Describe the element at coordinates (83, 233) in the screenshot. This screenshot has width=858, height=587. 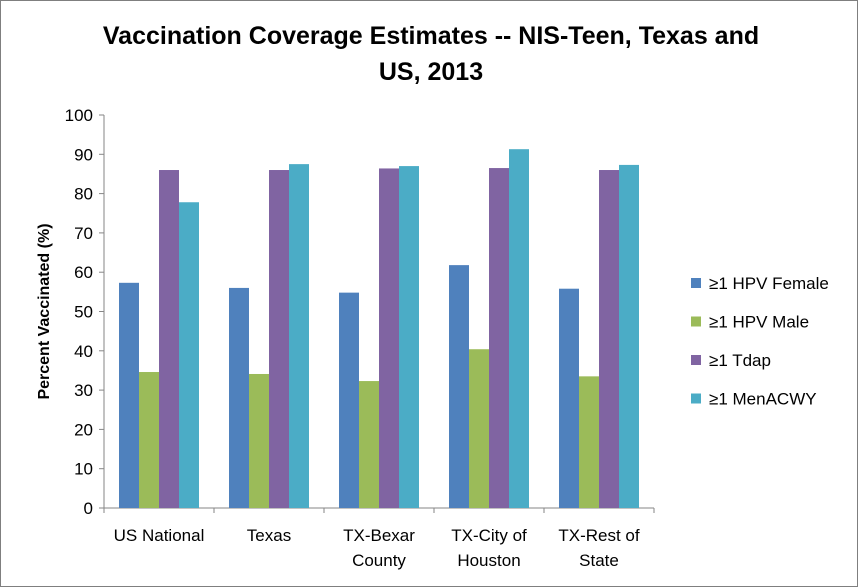
I see `y-tick-label: 70` at that location.